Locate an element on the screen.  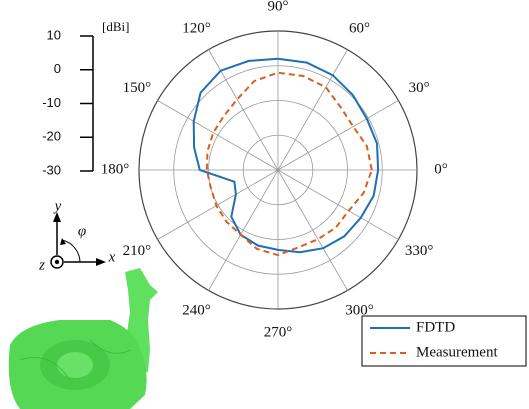
angle-label: 30° is located at coordinates (419, 88).